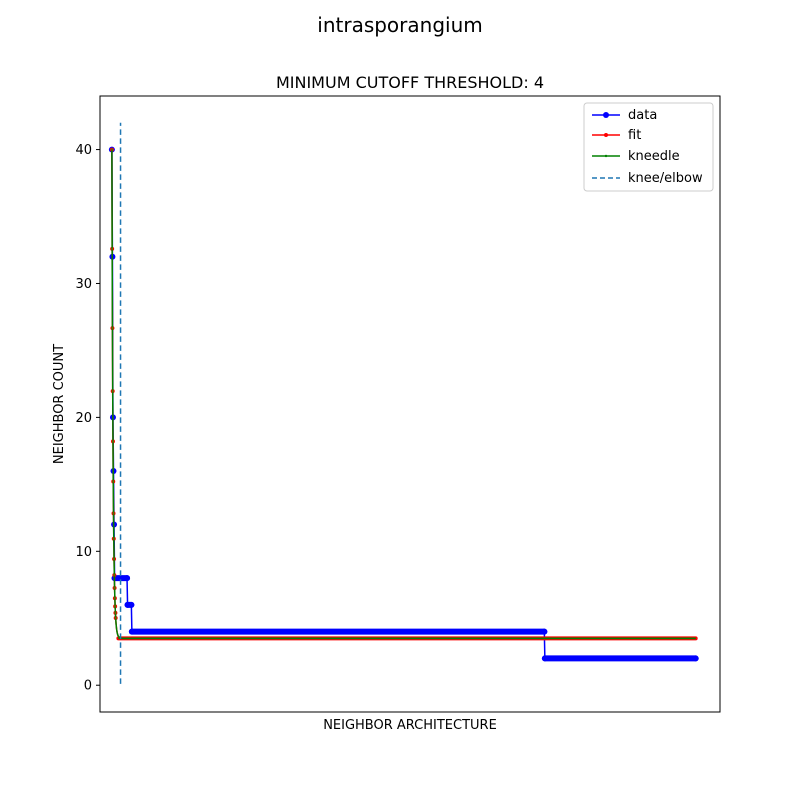  Describe the element at coordinates (59, 404) in the screenshot. I see `y-axis-label: NEIGHBOR COUNT` at that location.